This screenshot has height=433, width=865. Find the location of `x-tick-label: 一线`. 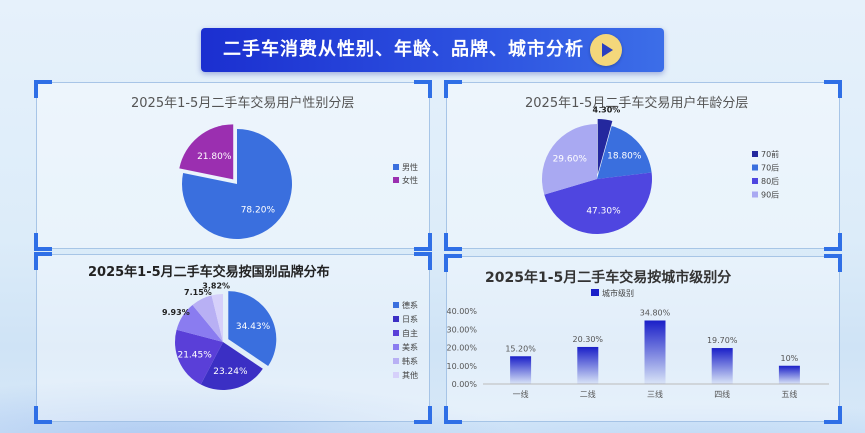

x-tick-label: 一线 is located at coordinates (521, 394).